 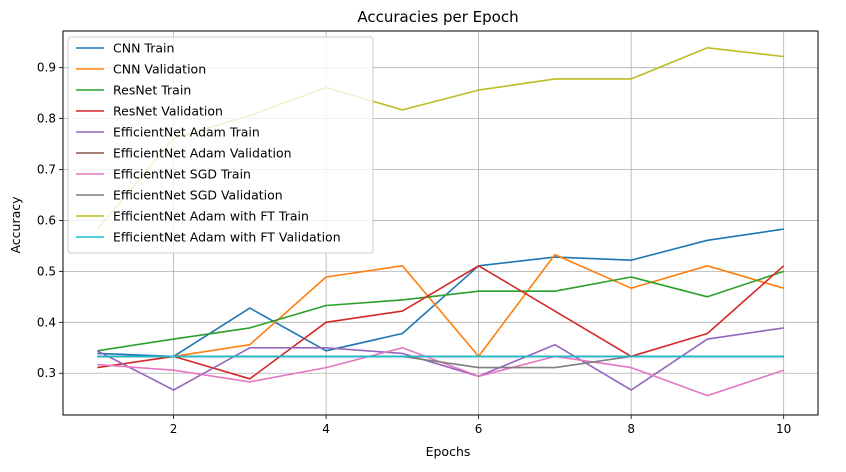 What do you see at coordinates (440, 311) in the screenshot?
I see `series-line-resnet-train` at bounding box center [440, 311].